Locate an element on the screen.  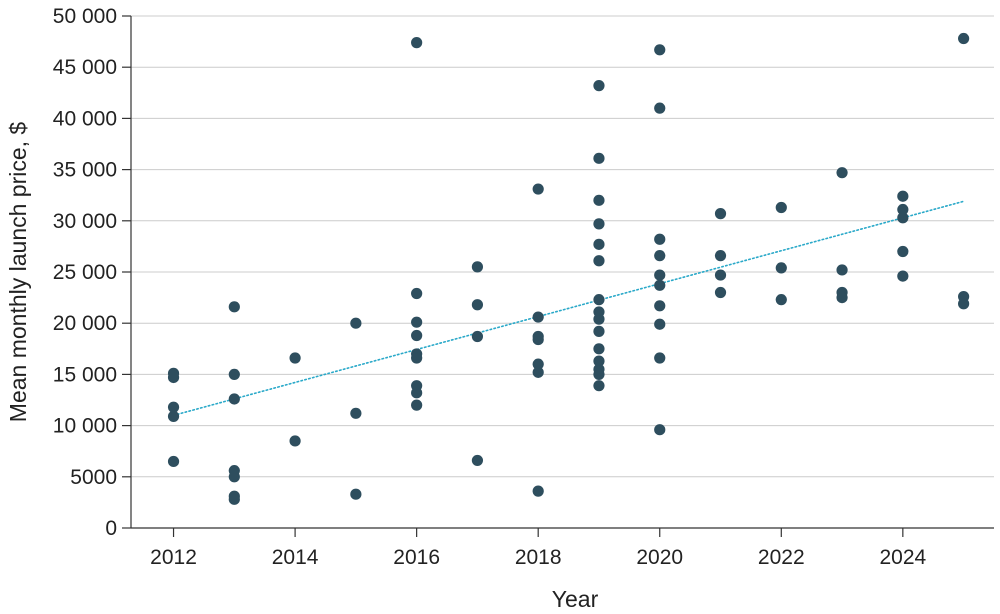
y-tick-label: 5000 is located at coordinates (93, 477).